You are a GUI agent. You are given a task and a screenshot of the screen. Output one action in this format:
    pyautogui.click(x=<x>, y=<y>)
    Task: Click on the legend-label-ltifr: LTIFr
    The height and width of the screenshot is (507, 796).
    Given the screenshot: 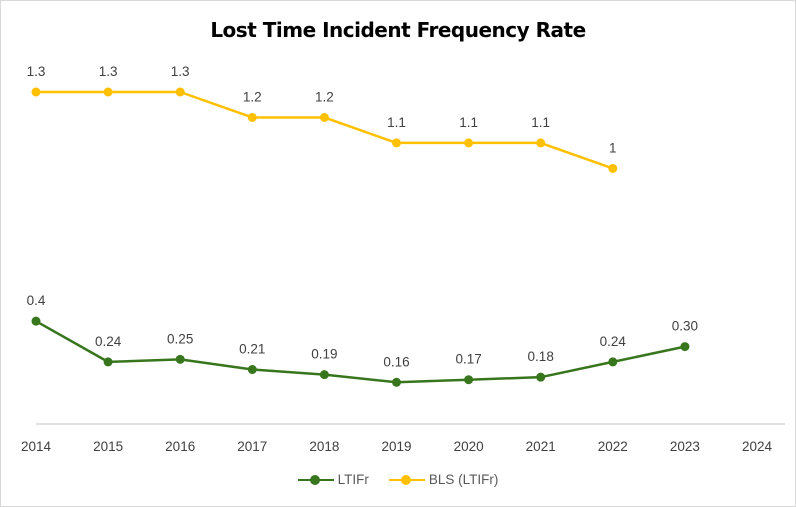 What is the action you would take?
    pyautogui.click(x=353, y=479)
    